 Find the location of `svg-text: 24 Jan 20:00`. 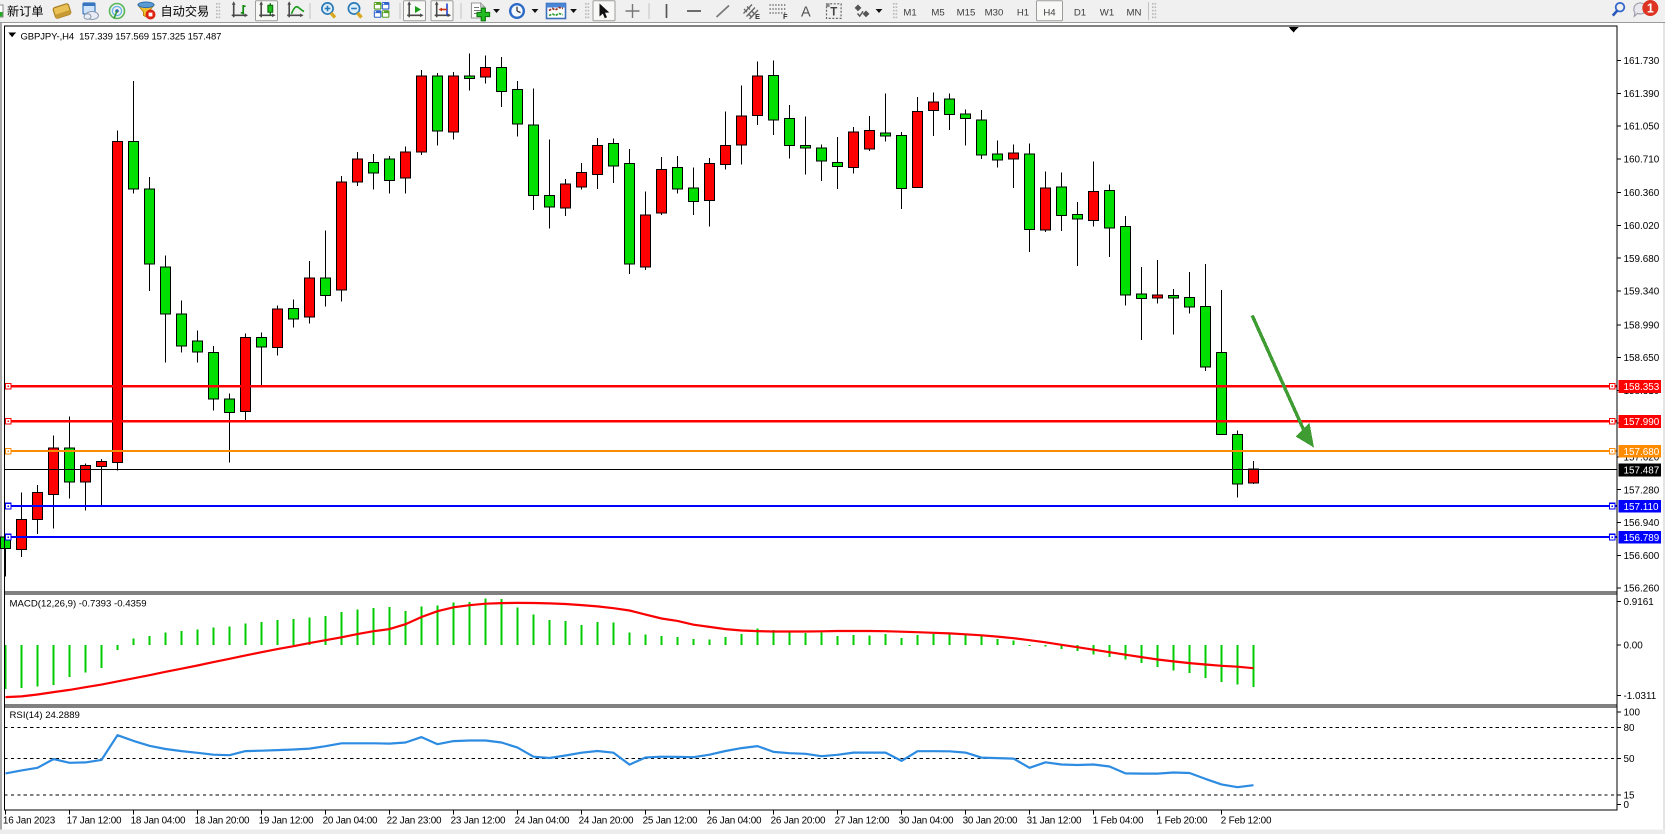

svg-text: 24 Jan 20:00 is located at coordinates (606, 821).